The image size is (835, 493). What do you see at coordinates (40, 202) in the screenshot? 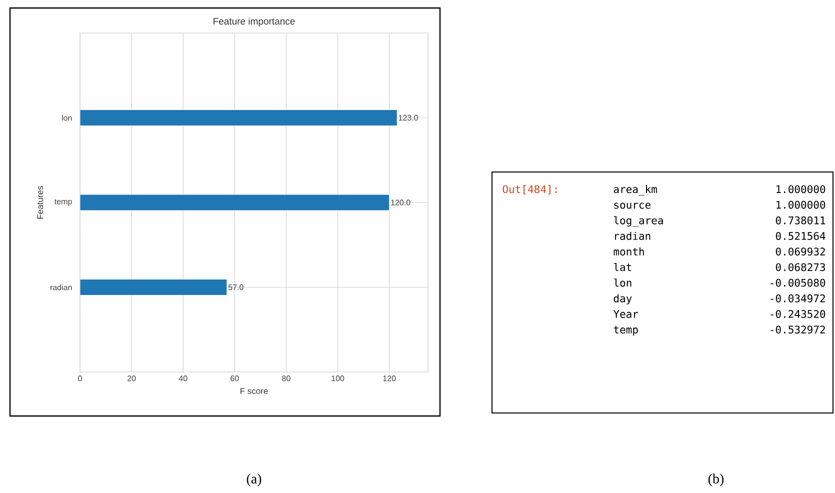
I see `y-axis-title: Features` at bounding box center [40, 202].